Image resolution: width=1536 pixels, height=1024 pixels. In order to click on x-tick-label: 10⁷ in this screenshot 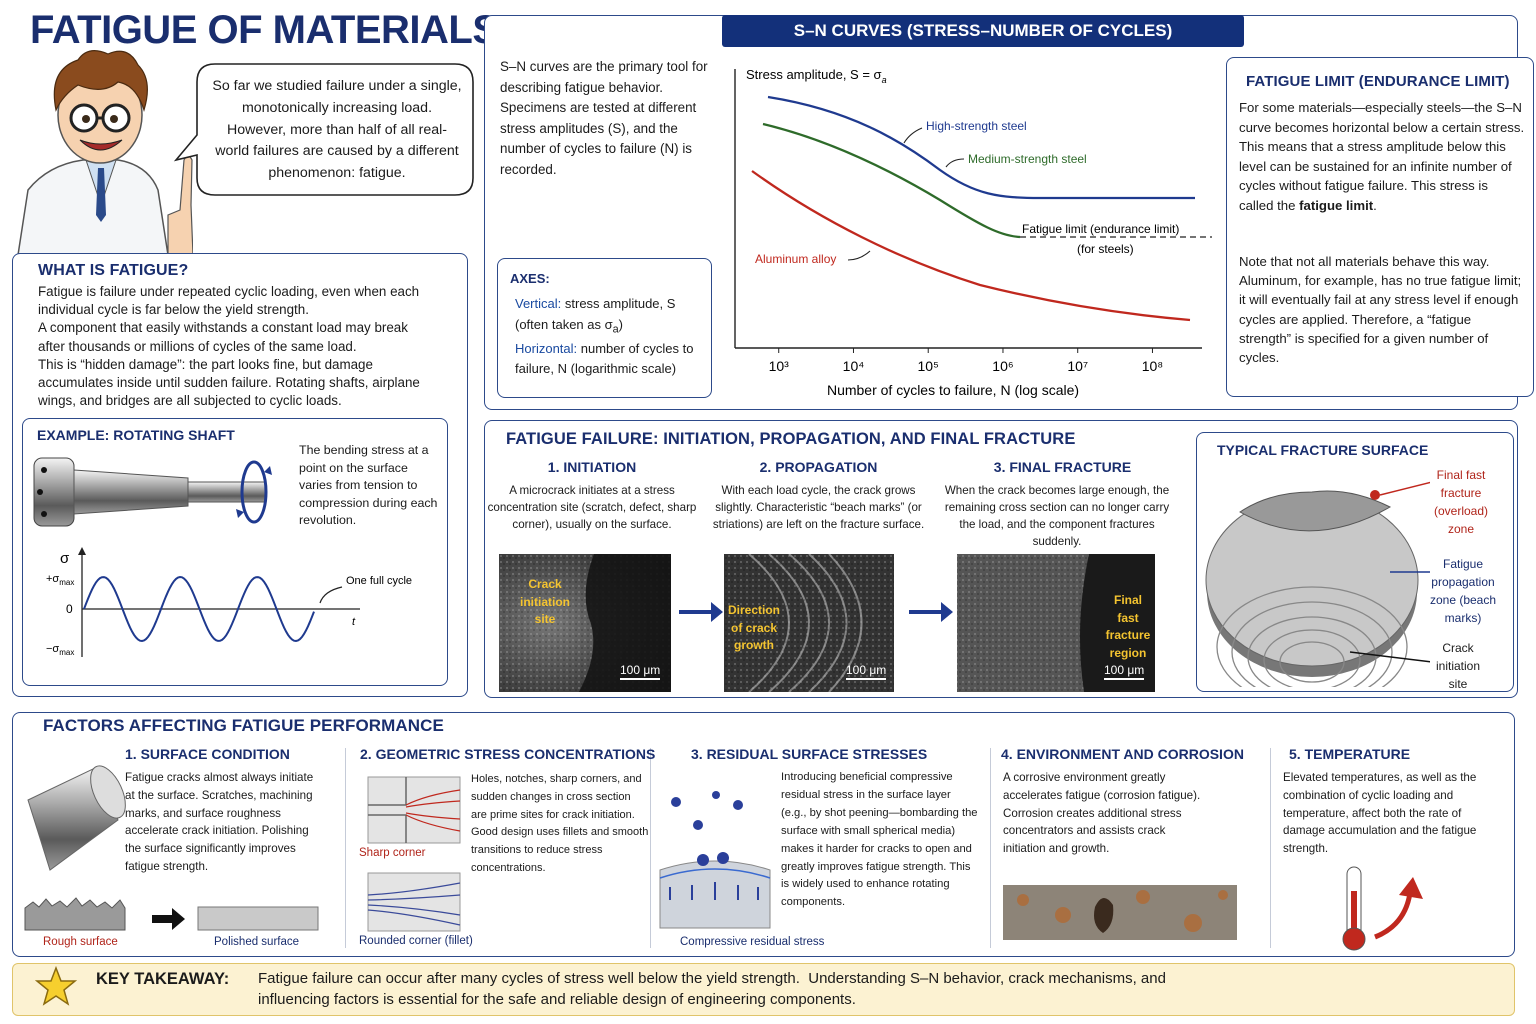, I will do `click(1077, 366)`.